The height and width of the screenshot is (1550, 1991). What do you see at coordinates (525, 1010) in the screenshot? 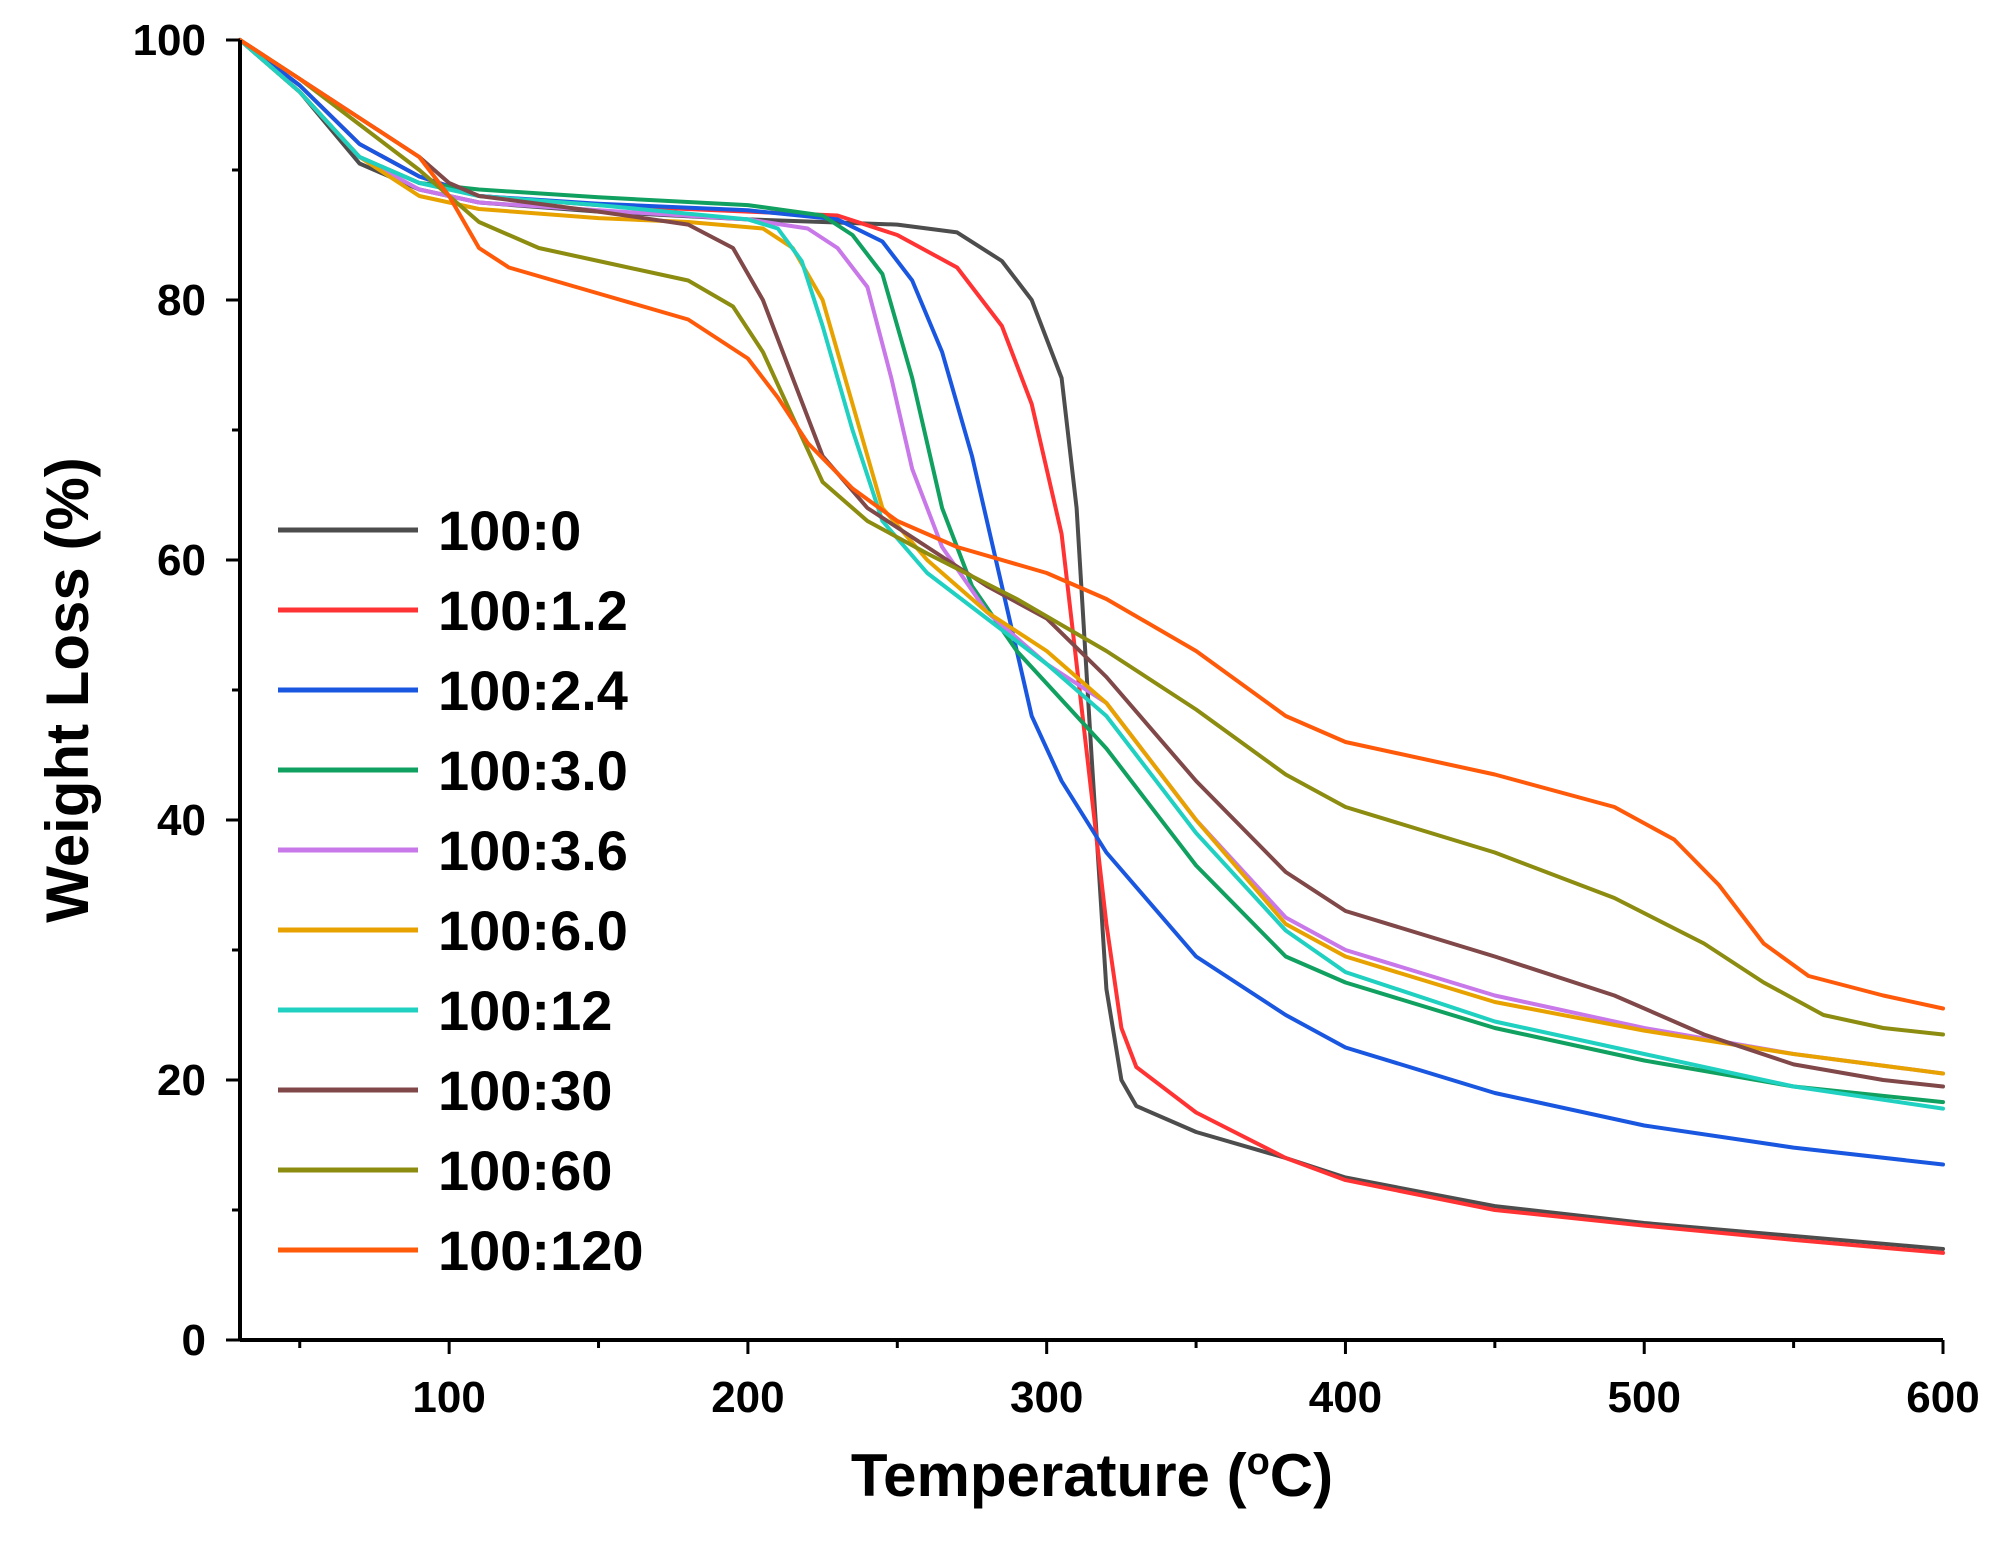
I see `legend-label: 100:12` at bounding box center [525, 1010].